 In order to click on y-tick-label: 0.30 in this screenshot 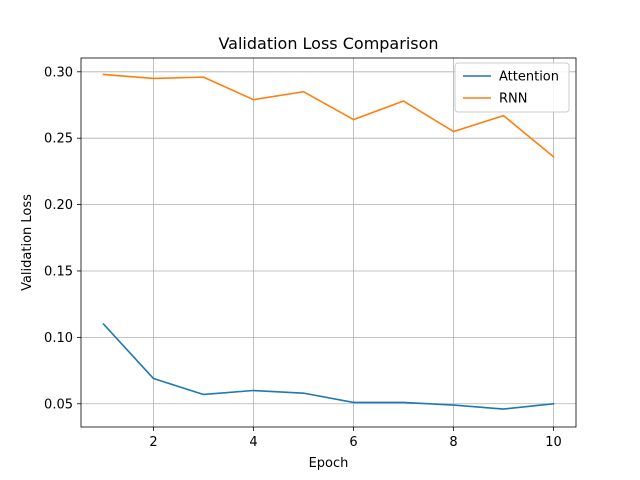, I will do `click(58, 72)`.